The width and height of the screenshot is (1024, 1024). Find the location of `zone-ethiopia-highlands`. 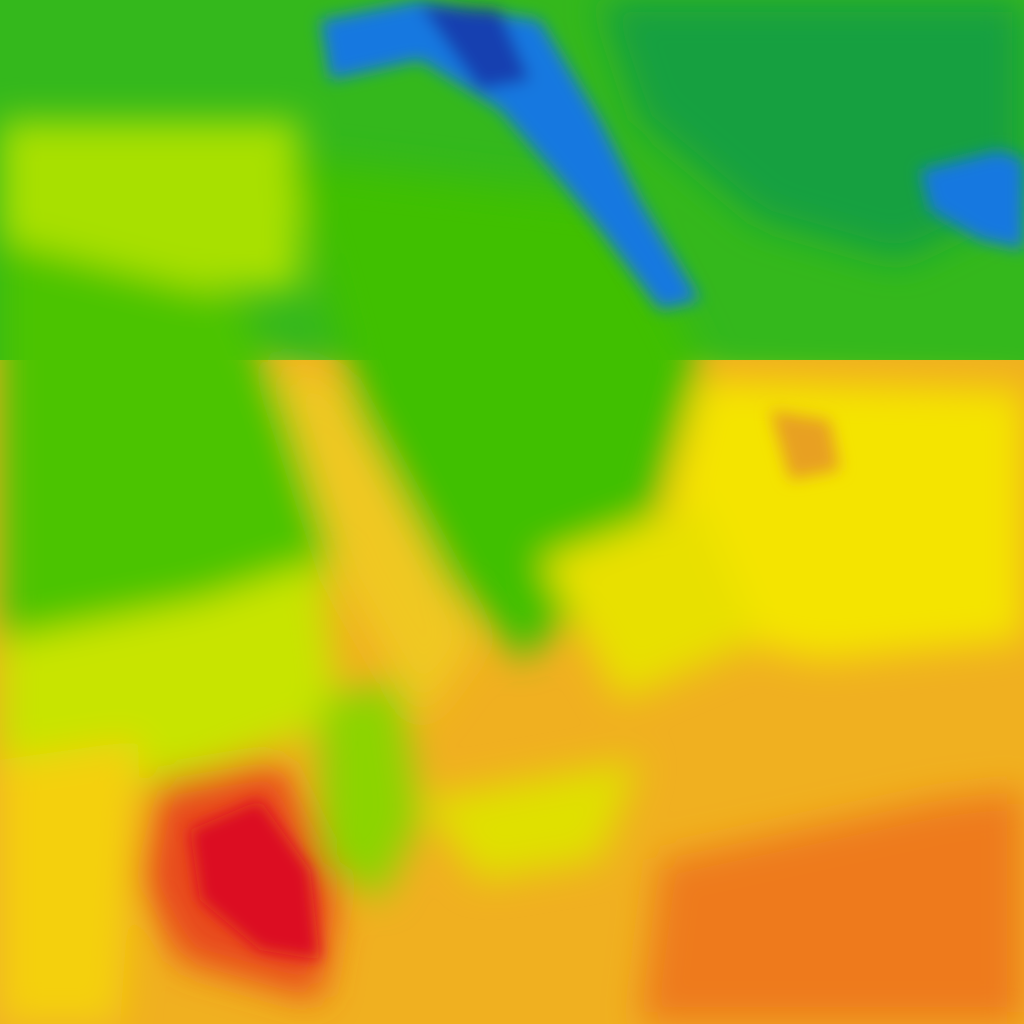

zone-ethiopia-highlands is located at coordinates (370, 790).